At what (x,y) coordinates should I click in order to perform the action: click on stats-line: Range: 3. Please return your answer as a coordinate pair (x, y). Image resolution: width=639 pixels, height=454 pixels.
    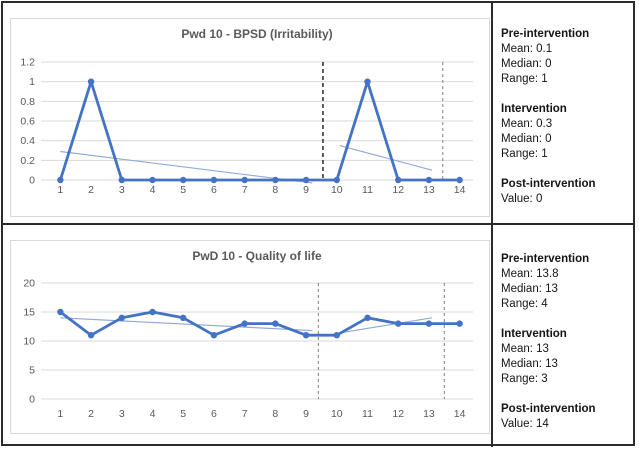
    Looking at the image, I should click on (524, 379).